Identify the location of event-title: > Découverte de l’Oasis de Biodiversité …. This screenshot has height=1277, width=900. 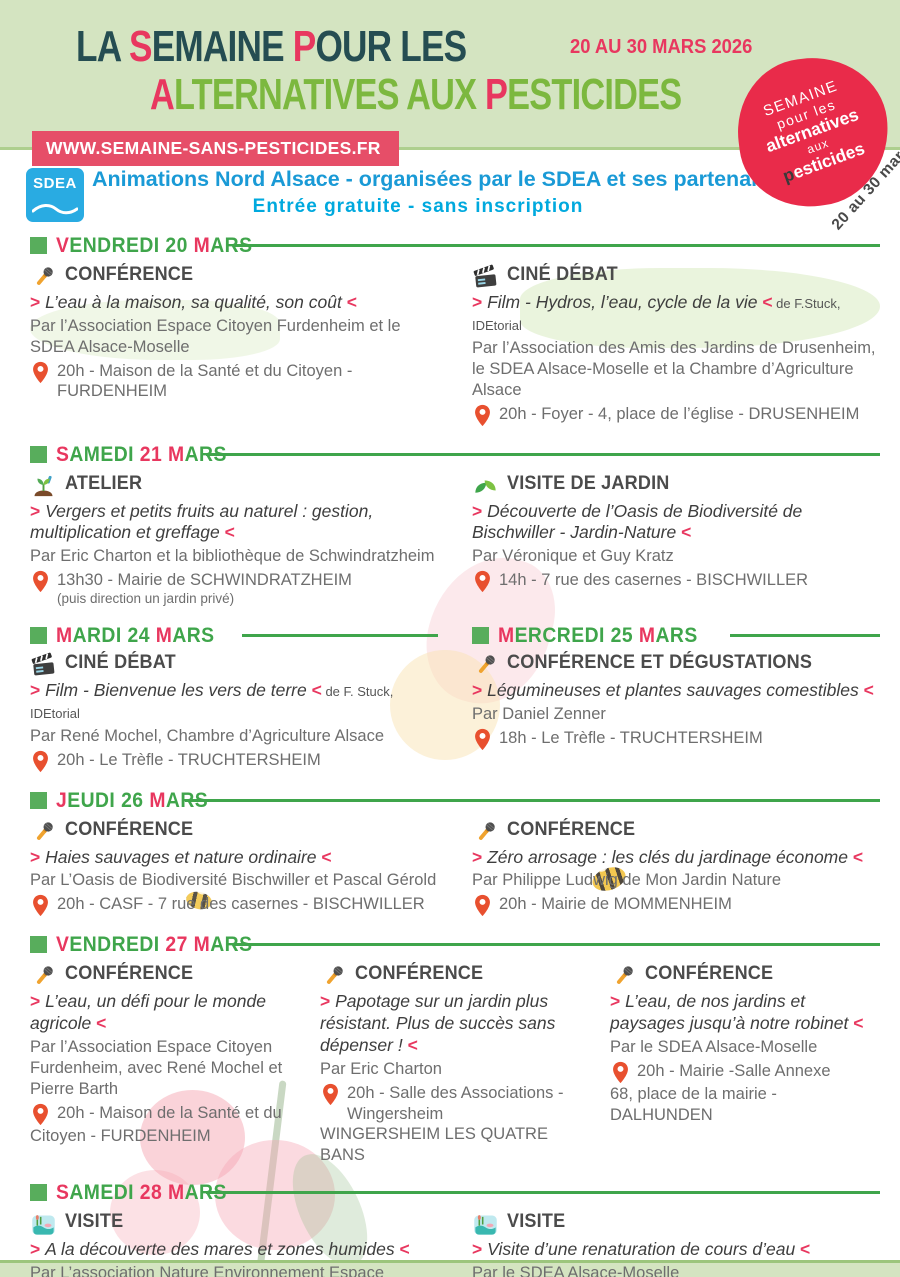
(676, 523).